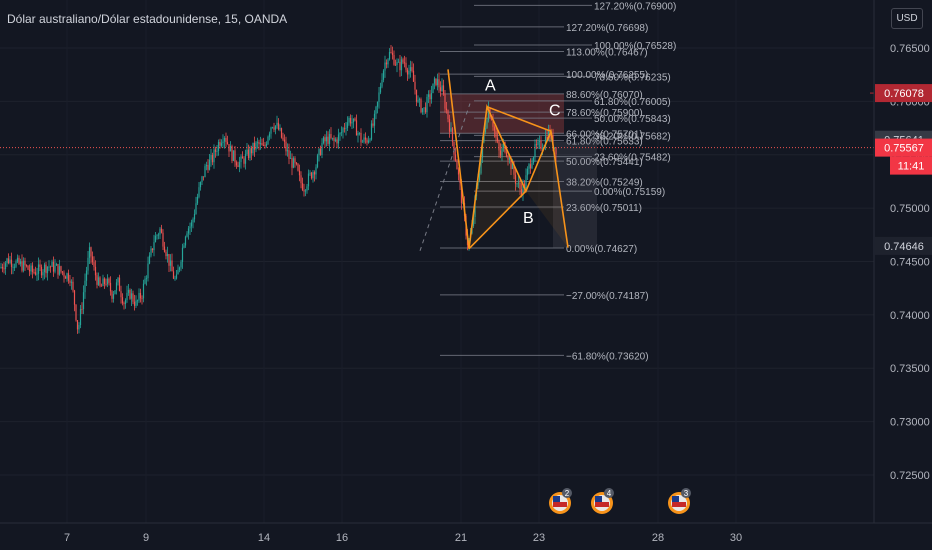  Describe the element at coordinates (679, 501) in the screenshot. I see `event-marker: 3` at that location.